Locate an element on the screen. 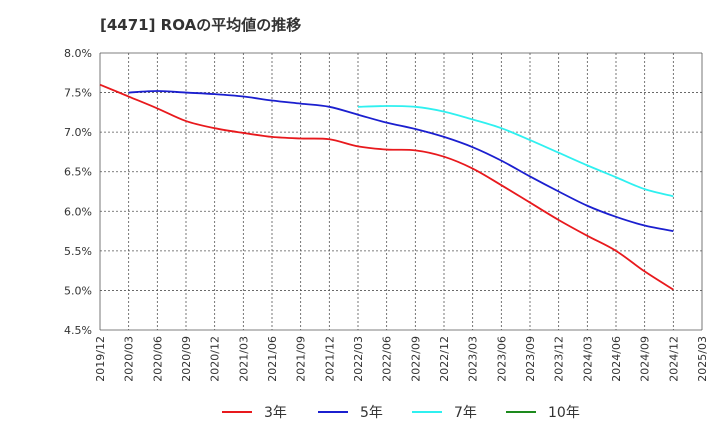 The height and width of the screenshot is (440, 720). x-tick-label: 2020/09 is located at coordinates (186, 359).